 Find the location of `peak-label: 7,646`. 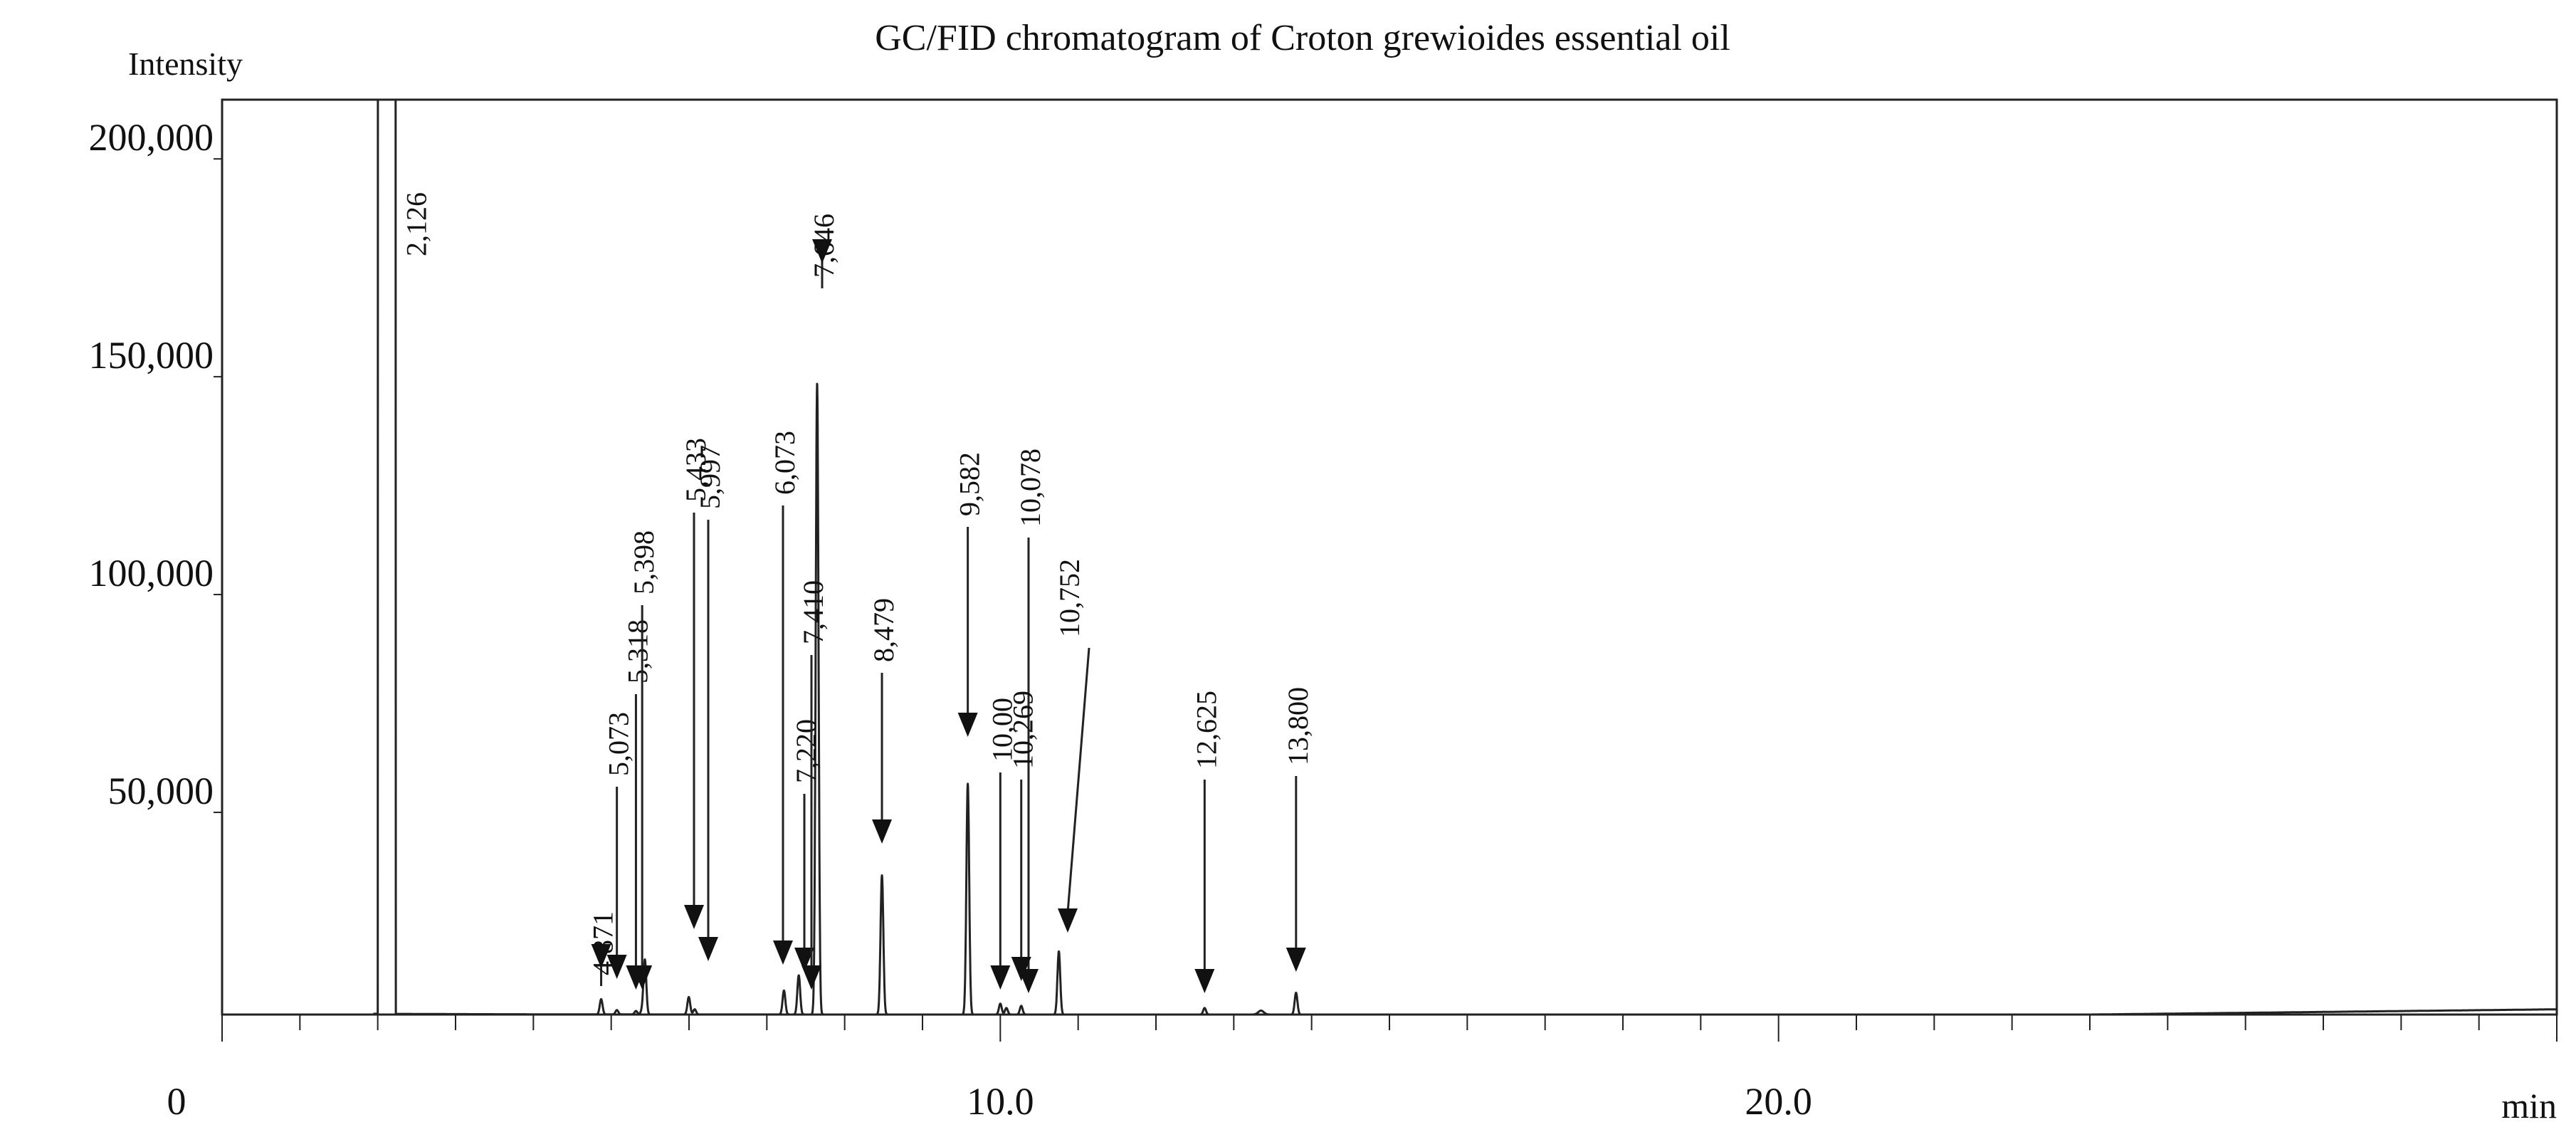

peak-label: 7,646 is located at coordinates (824, 246).